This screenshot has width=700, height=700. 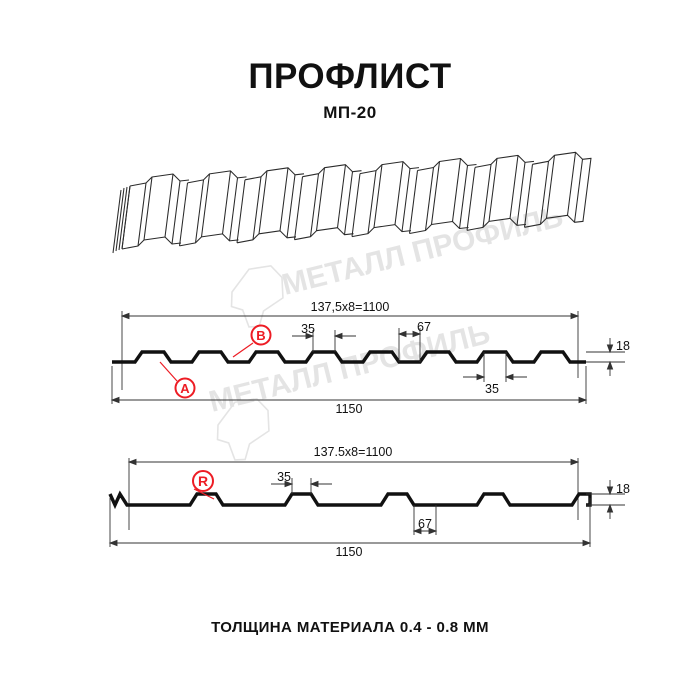 What do you see at coordinates (177, 380) in the screenshot?
I see `callout-a: A` at bounding box center [177, 380].